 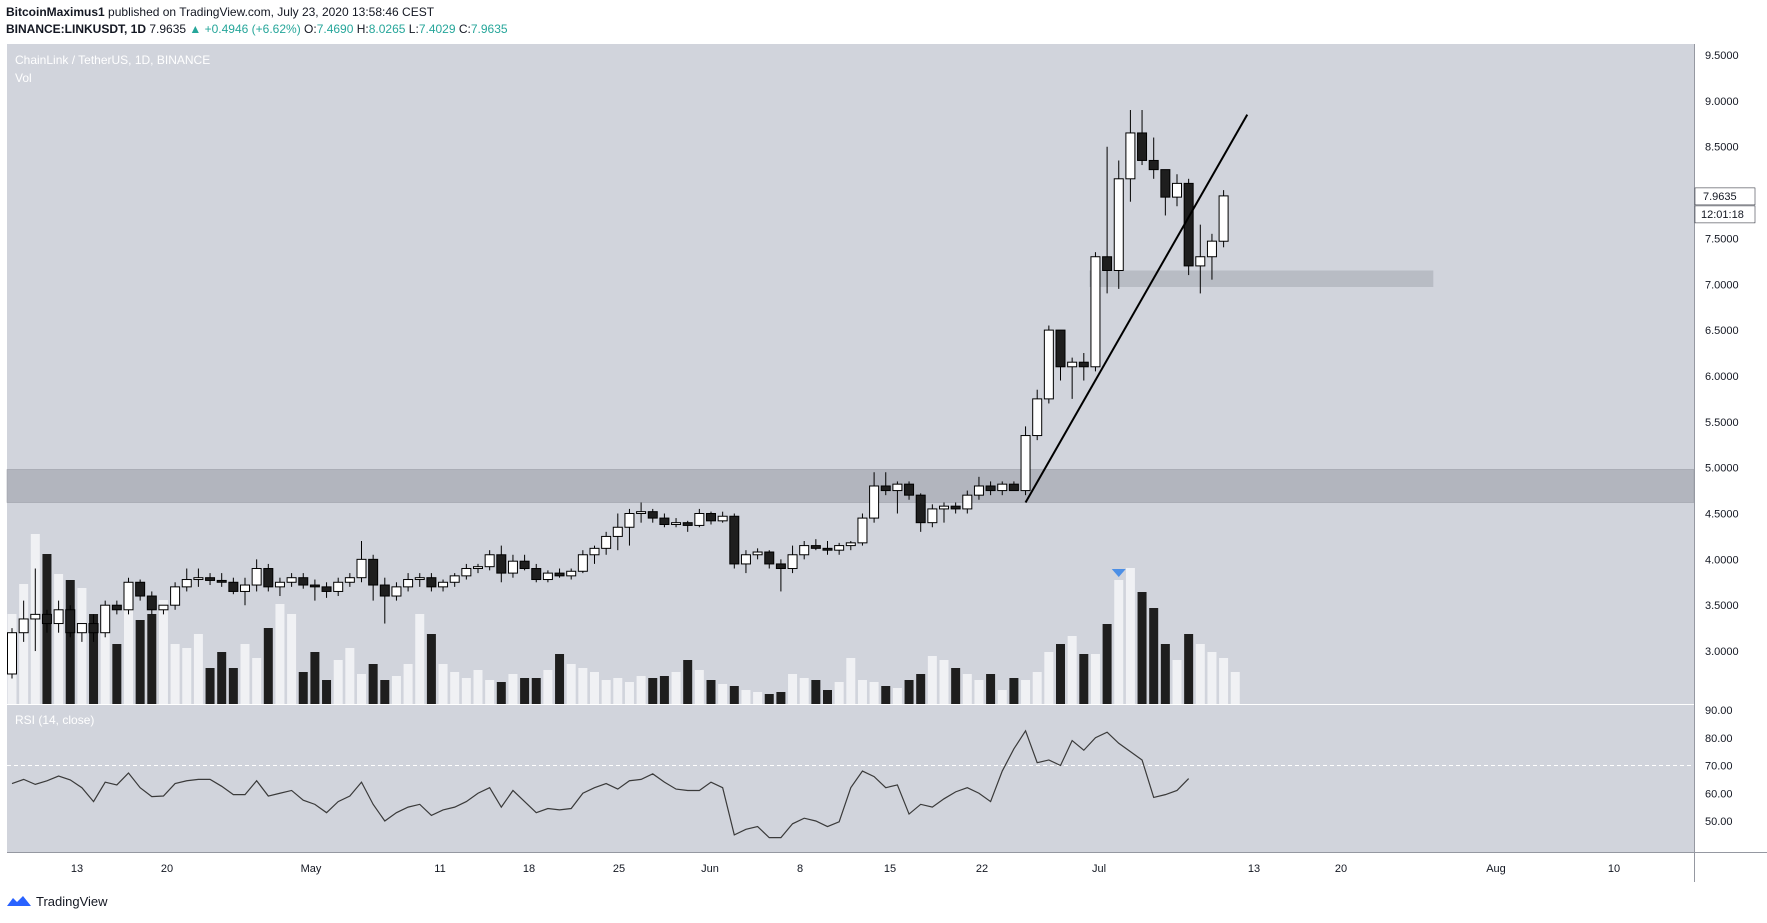 I want to click on ascending-trendline, so click(x=1136, y=308).